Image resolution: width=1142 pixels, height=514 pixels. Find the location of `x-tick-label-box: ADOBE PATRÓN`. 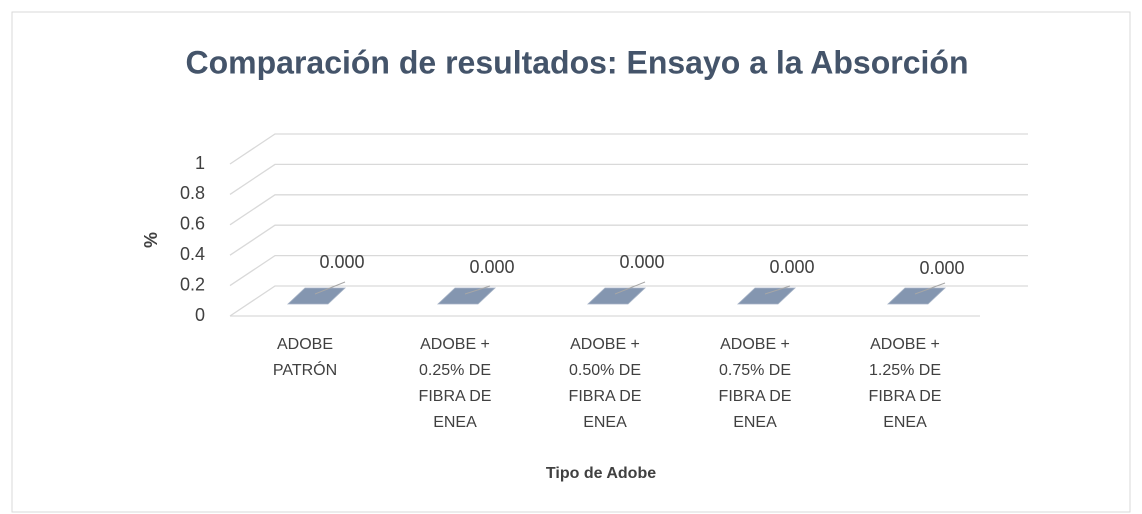

x-tick-label-box: ADOBE PATRÓN is located at coordinates (305, 357).